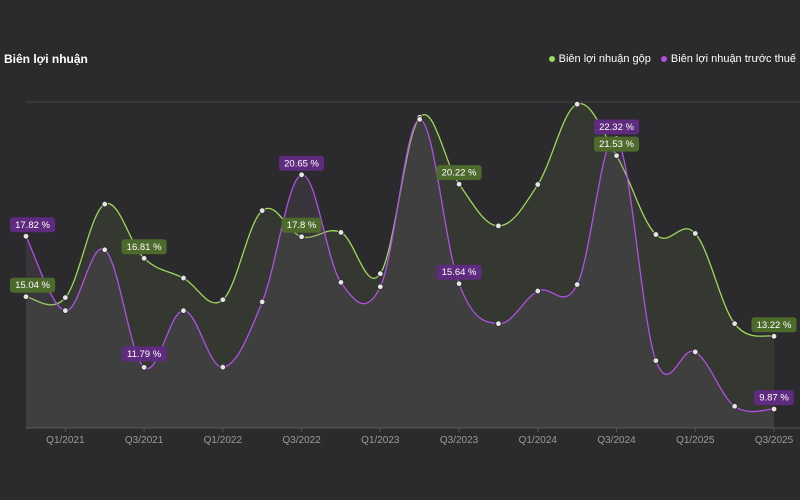 This screenshot has height=500, width=800. Describe the element at coordinates (663, 59) in the screenshot. I see `legend-dot-pretax` at that location.